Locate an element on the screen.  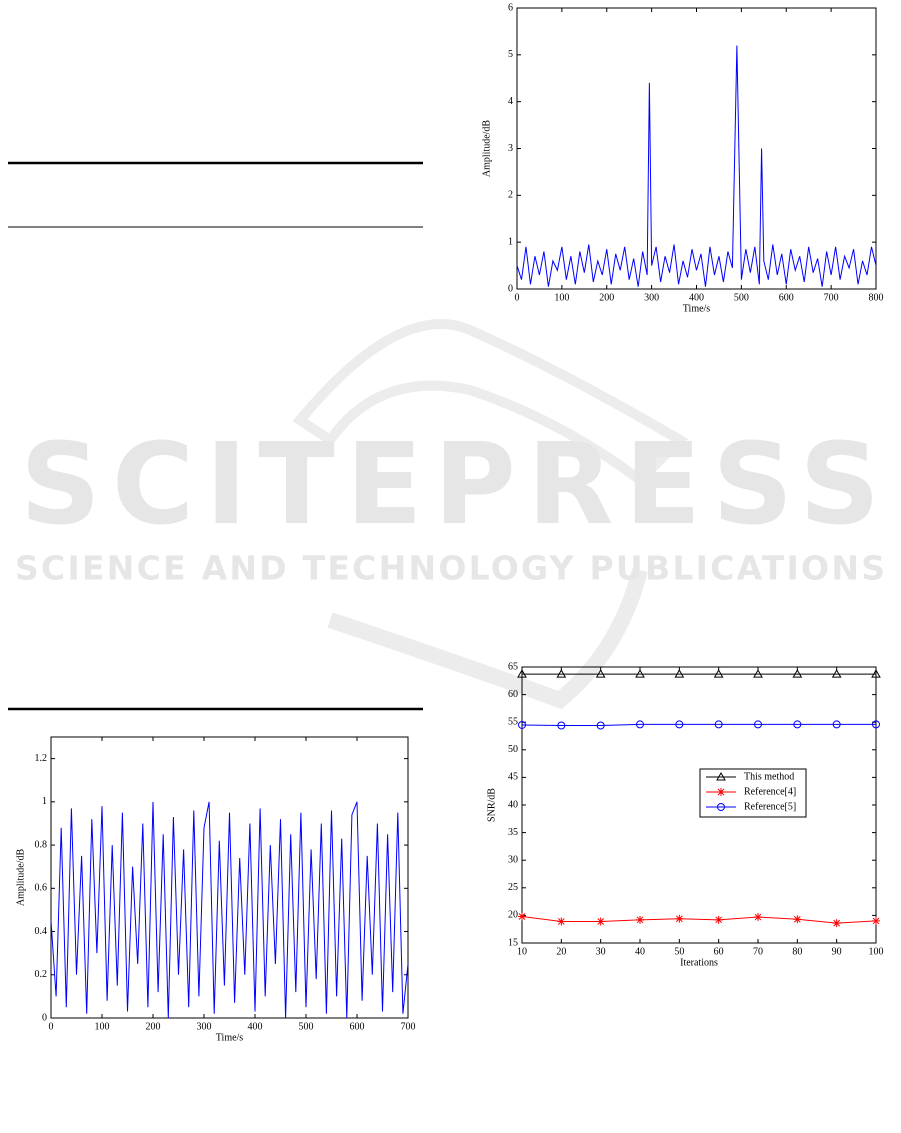
legend-label: Reference[4] is located at coordinates (770, 791).